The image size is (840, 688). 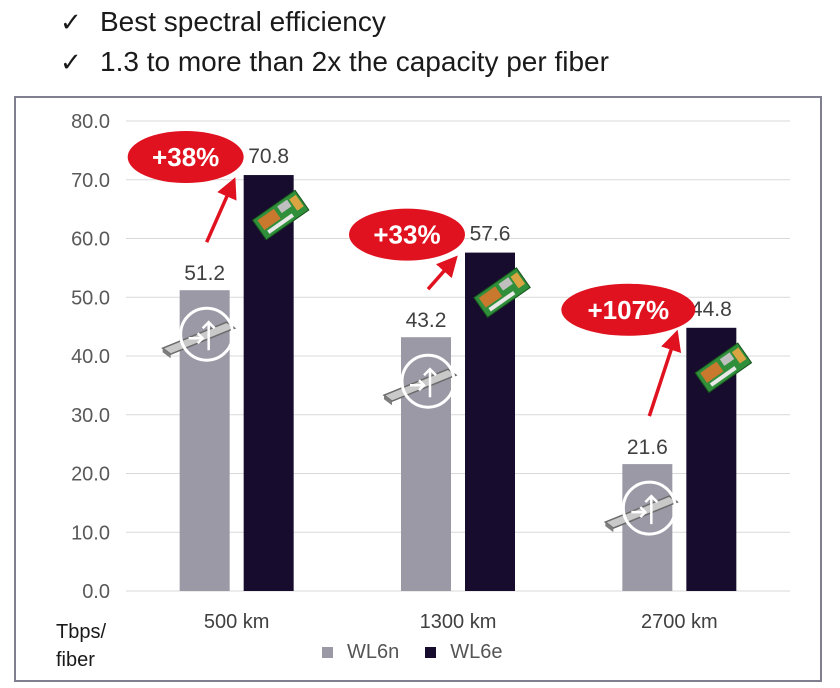 I want to click on data-label-wl6e: 57.6, so click(x=490, y=234).